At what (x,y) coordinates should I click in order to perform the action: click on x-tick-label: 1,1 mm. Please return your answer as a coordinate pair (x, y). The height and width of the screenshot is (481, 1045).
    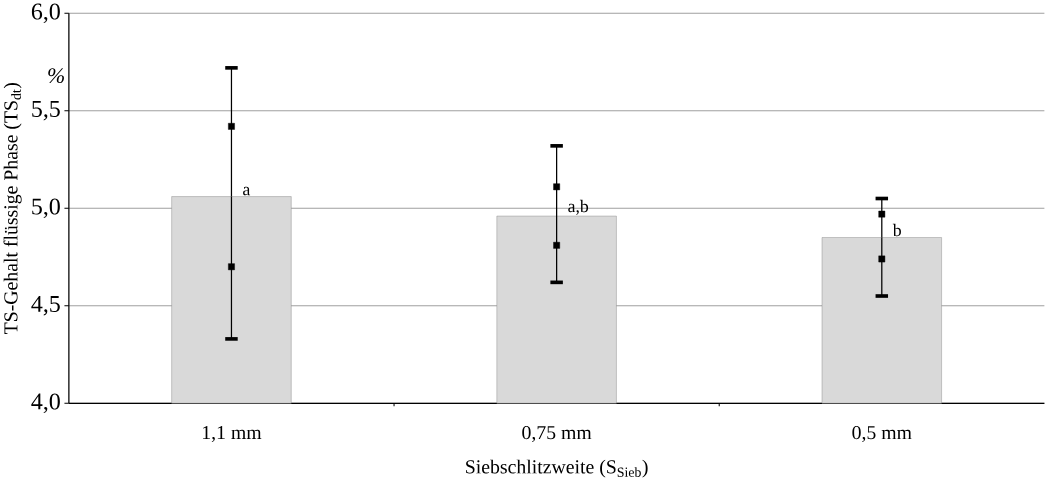
    Looking at the image, I should click on (232, 433).